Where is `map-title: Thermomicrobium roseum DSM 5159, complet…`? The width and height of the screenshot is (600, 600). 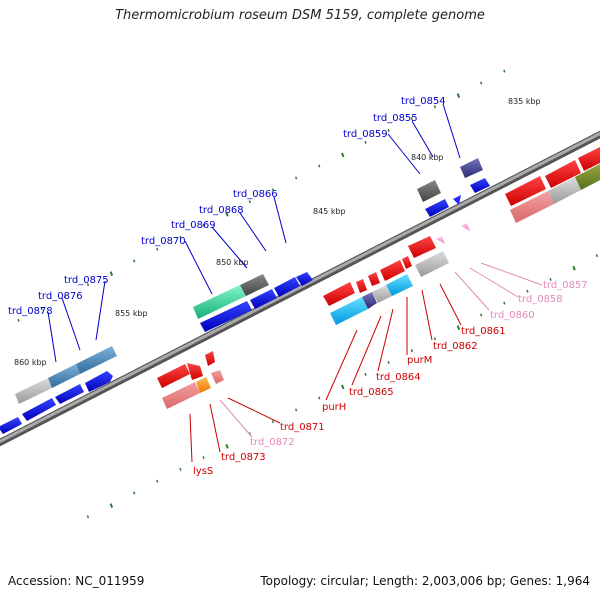 map-title: Thermomicrobium roseum DSM 5159, complet… is located at coordinates (300, 15).